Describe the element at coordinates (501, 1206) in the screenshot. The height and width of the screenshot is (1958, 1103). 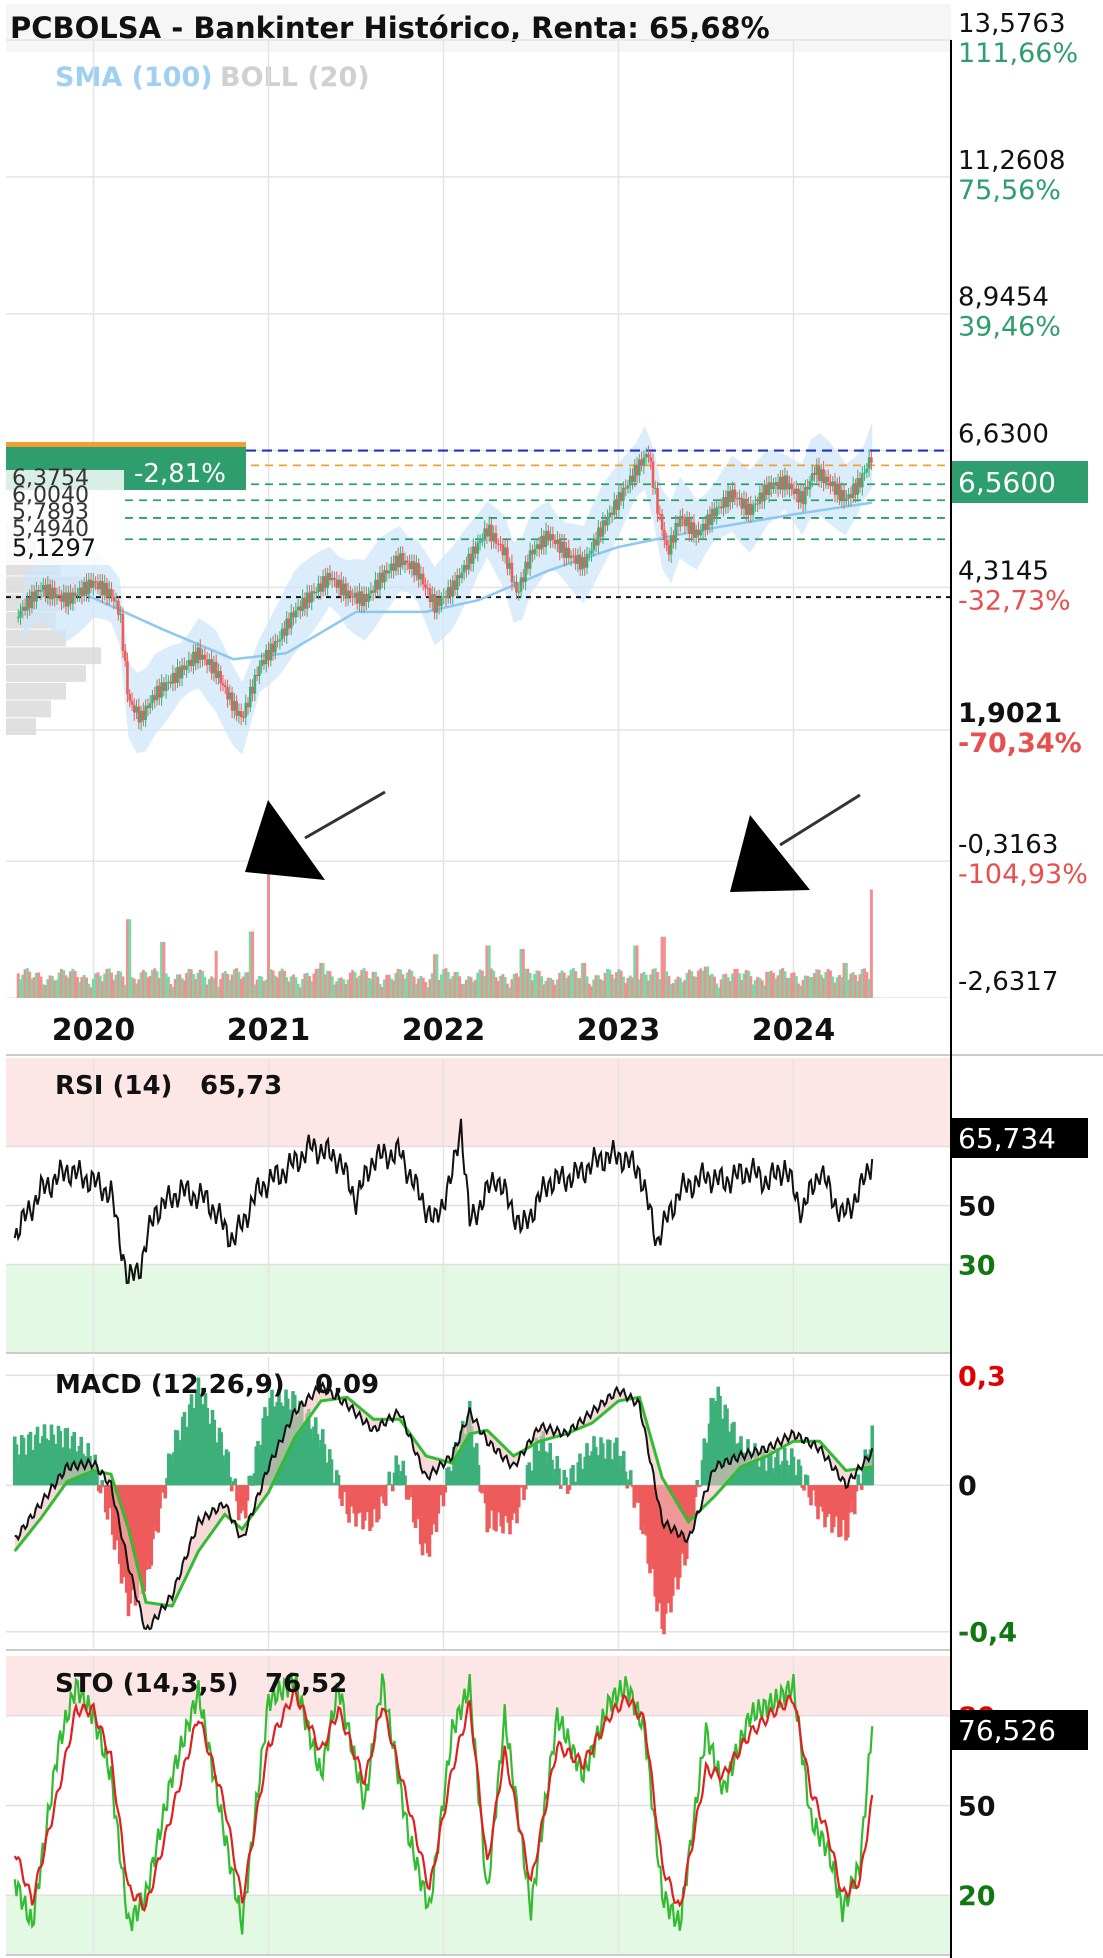
I see `rsi-panel: 705030` at that location.